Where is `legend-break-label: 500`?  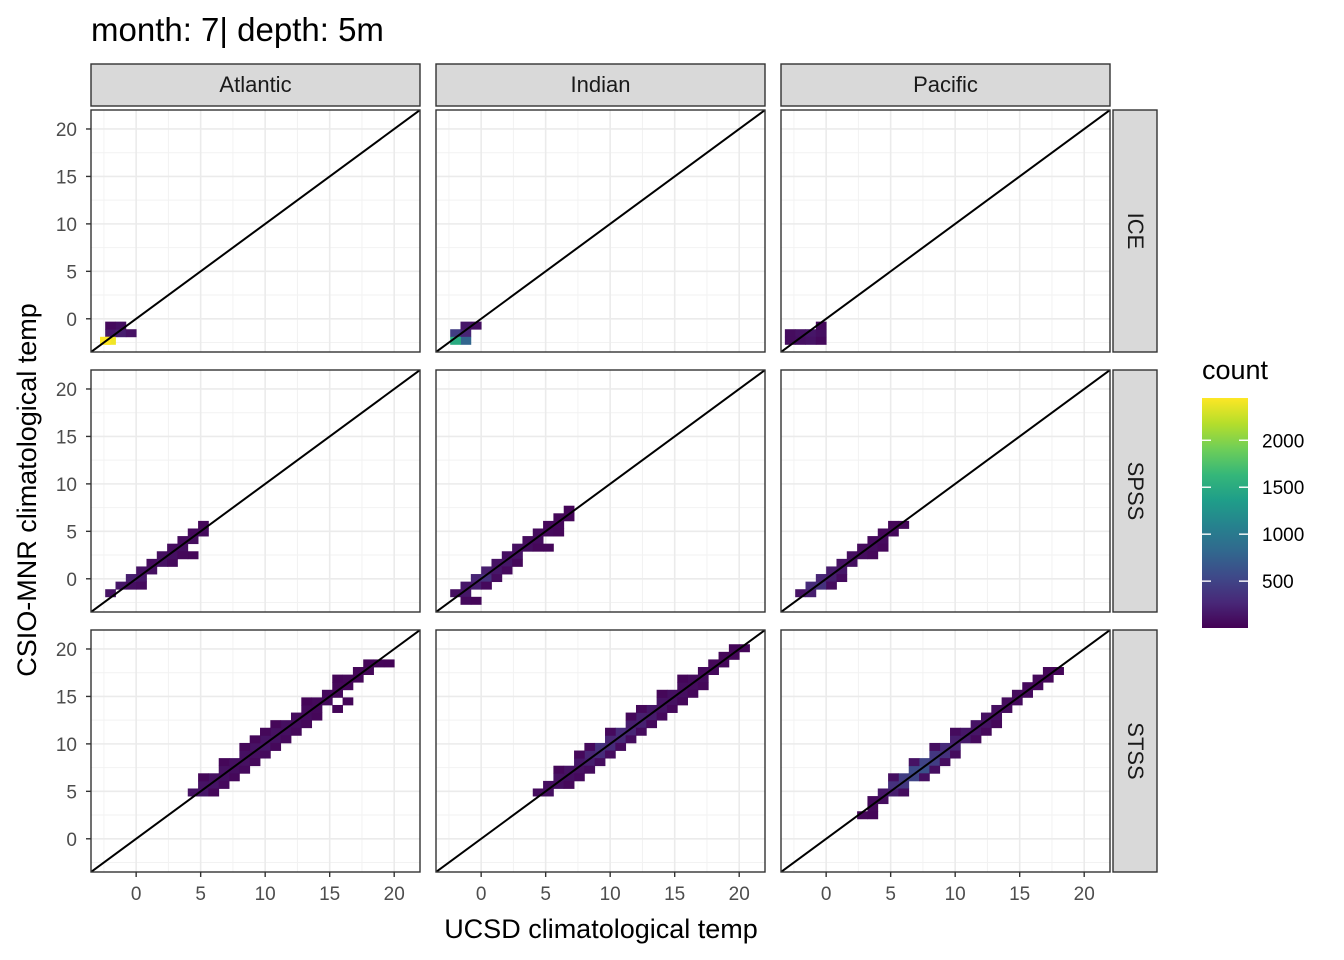 legend-break-label: 500 is located at coordinates (1278, 582).